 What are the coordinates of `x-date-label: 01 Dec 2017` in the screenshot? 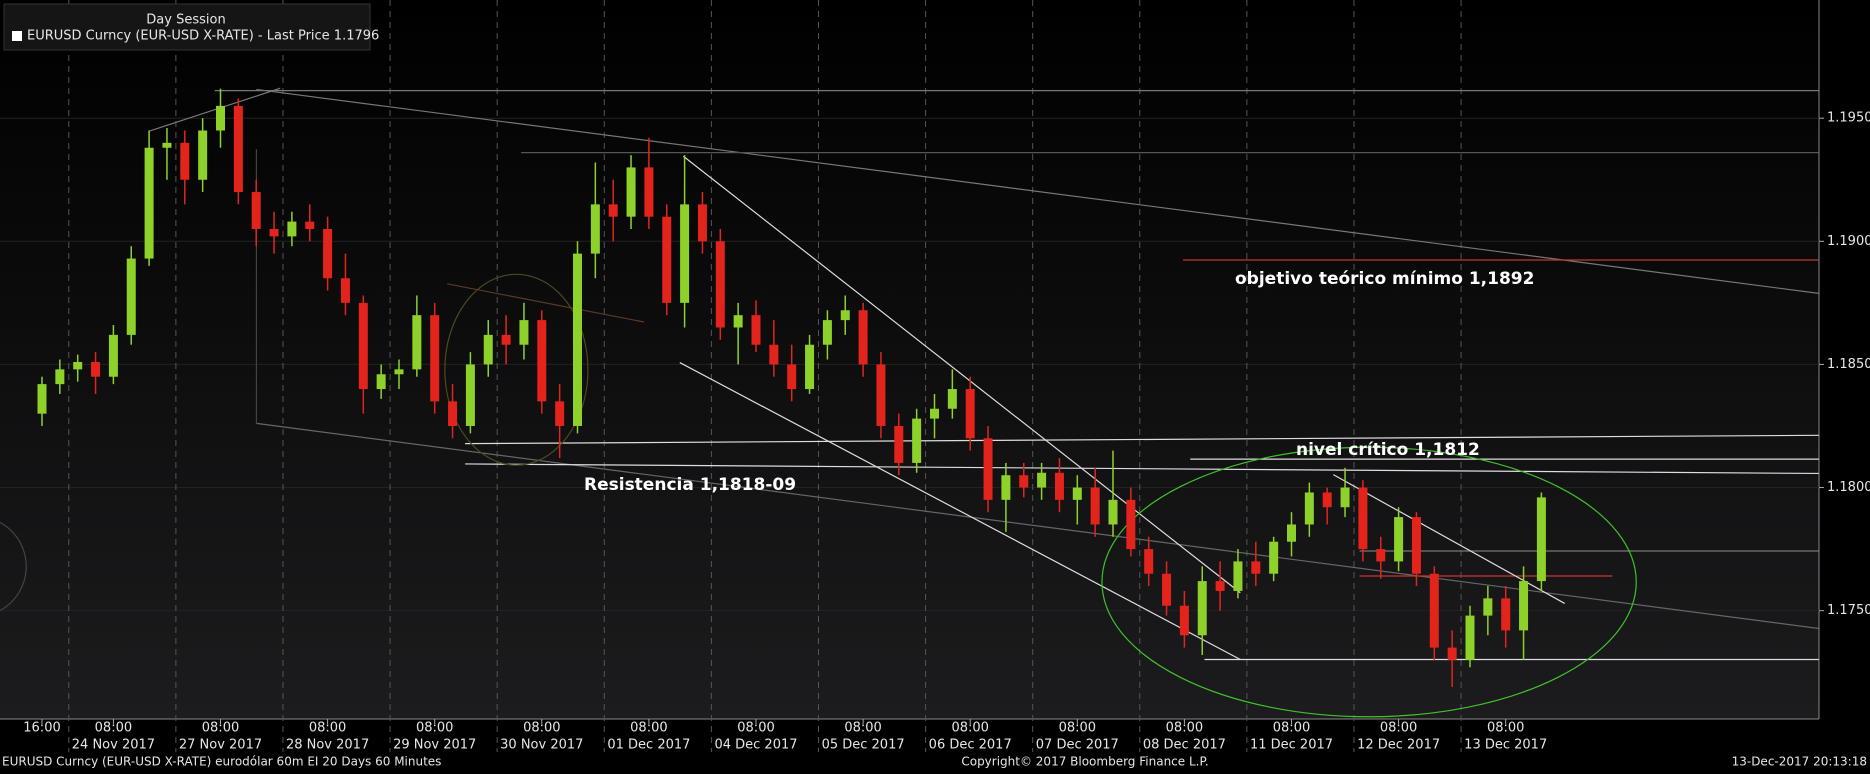 It's located at (648, 745).